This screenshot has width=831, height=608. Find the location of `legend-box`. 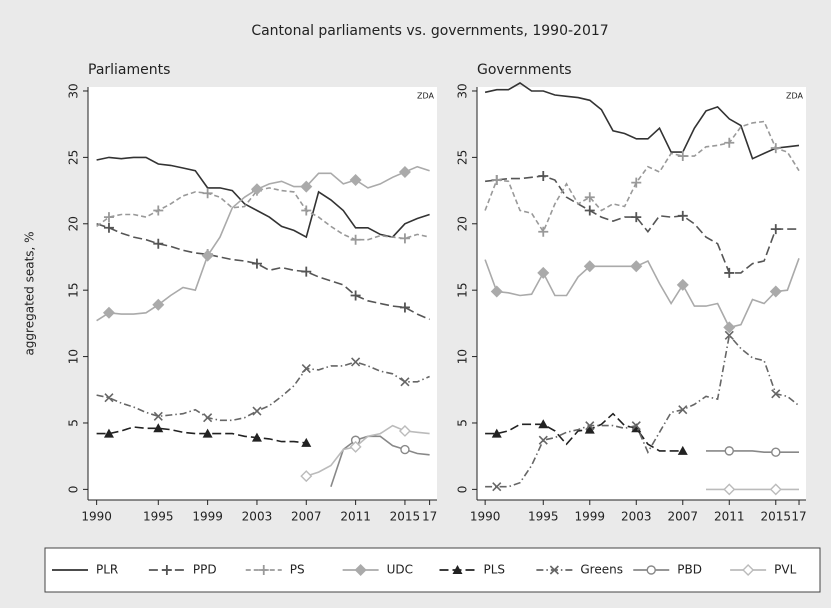

legend-box is located at coordinates (432, 570).